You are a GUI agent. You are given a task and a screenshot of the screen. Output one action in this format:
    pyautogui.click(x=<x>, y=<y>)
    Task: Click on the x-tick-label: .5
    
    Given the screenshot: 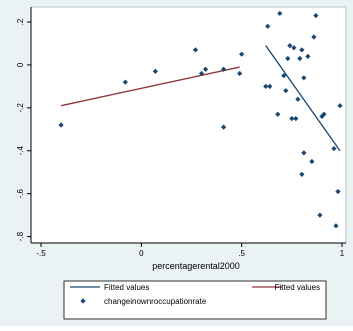 What is the action you would take?
    pyautogui.click(x=241, y=253)
    